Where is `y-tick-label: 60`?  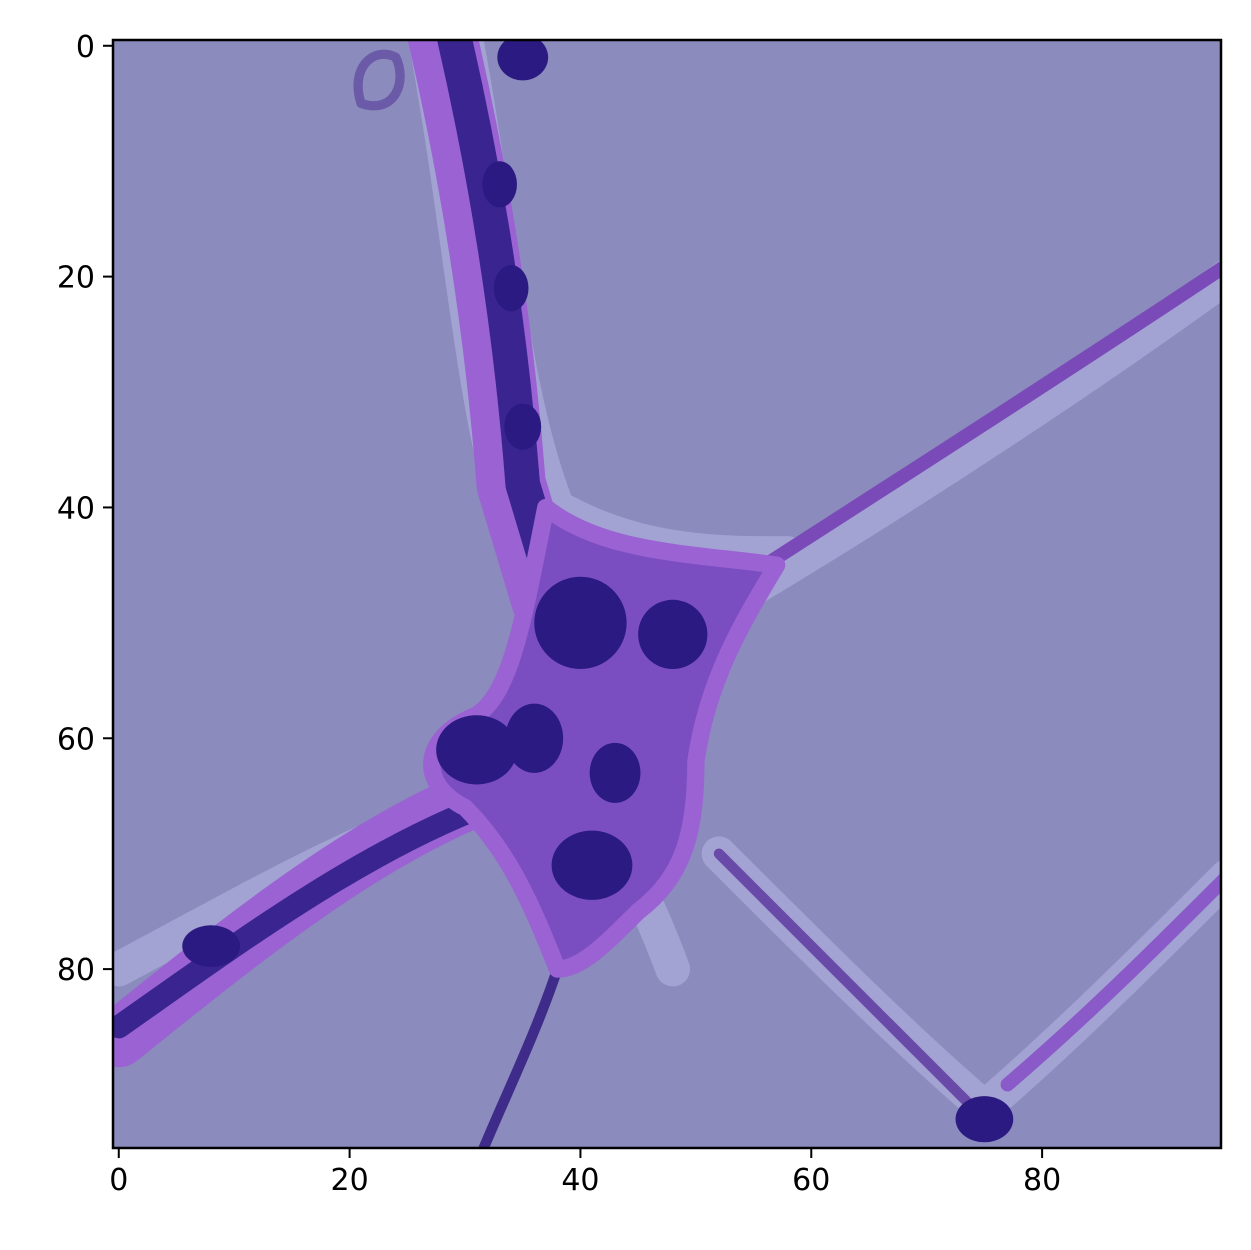
y-tick-label: 60 is located at coordinates (76, 739).